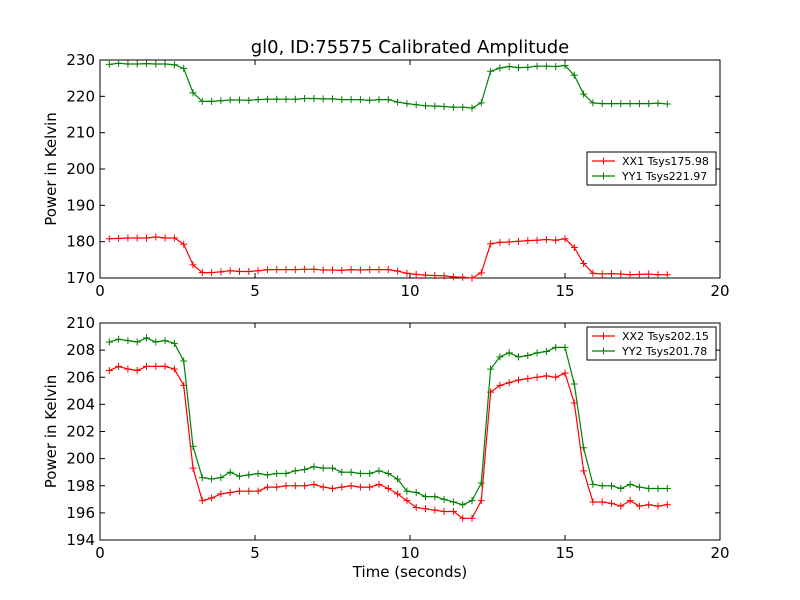  What do you see at coordinates (409, 291) in the screenshot?
I see `top-x-tick-label: 10` at bounding box center [409, 291].